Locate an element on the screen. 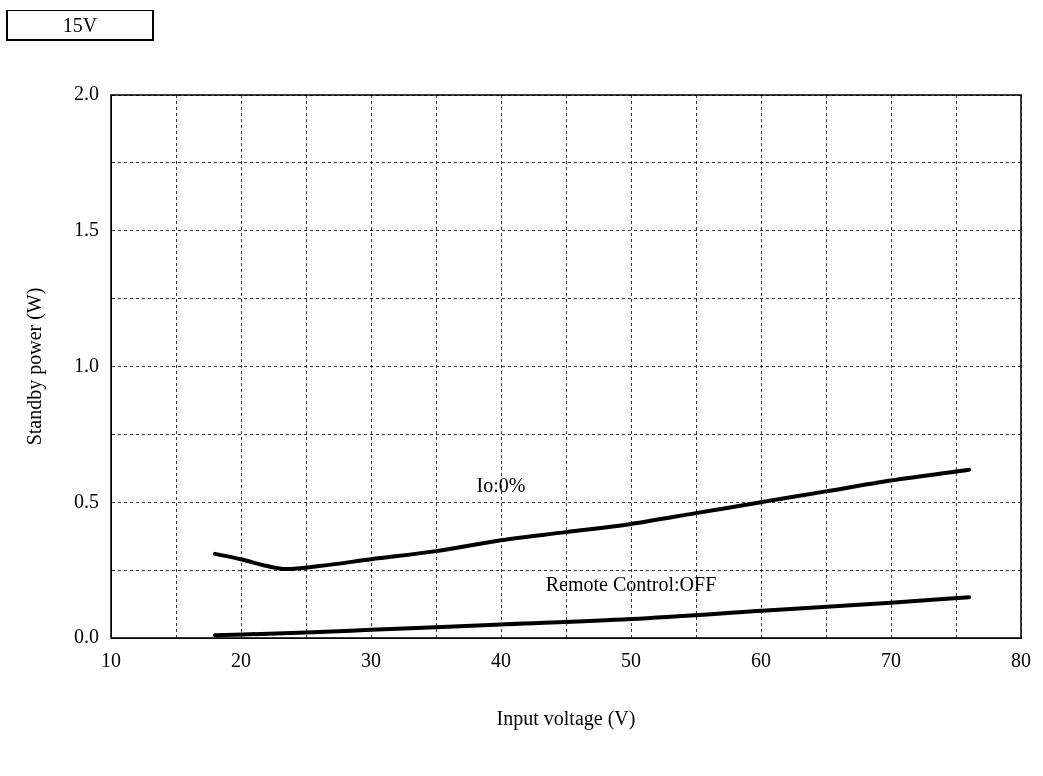 The width and height of the screenshot is (1043, 776). y-tick-label: 1.0 is located at coordinates (86, 364).